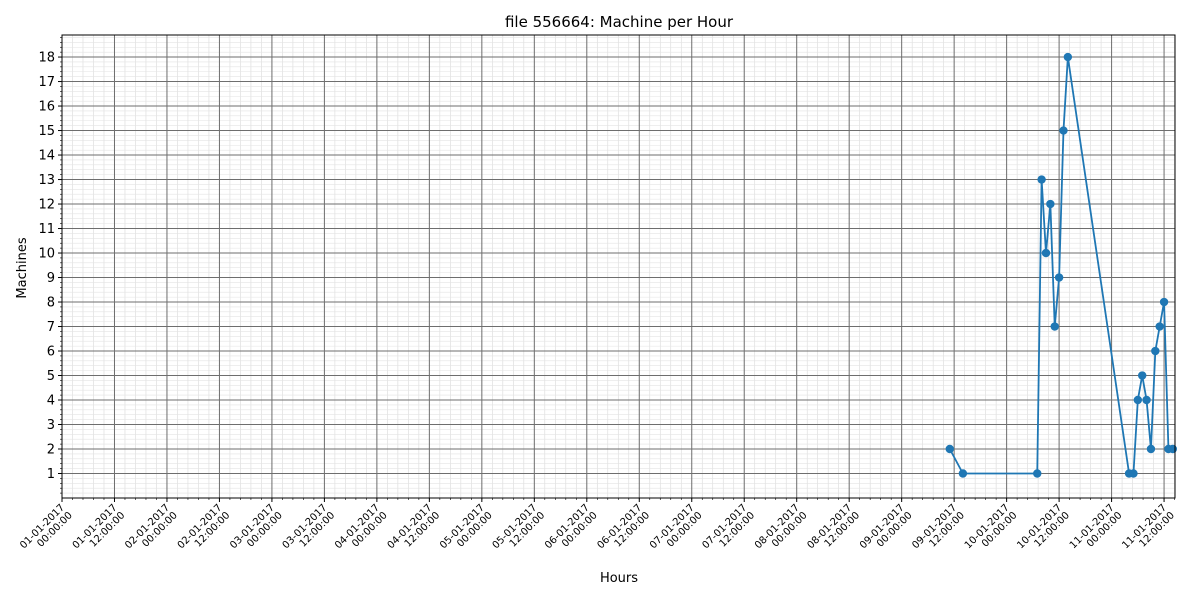 Image resolution: width=1200 pixels, height=604 pixels. What do you see at coordinates (51, 450) in the screenshot?
I see `y-tick-label: 2` at bounding box center [51, 450].